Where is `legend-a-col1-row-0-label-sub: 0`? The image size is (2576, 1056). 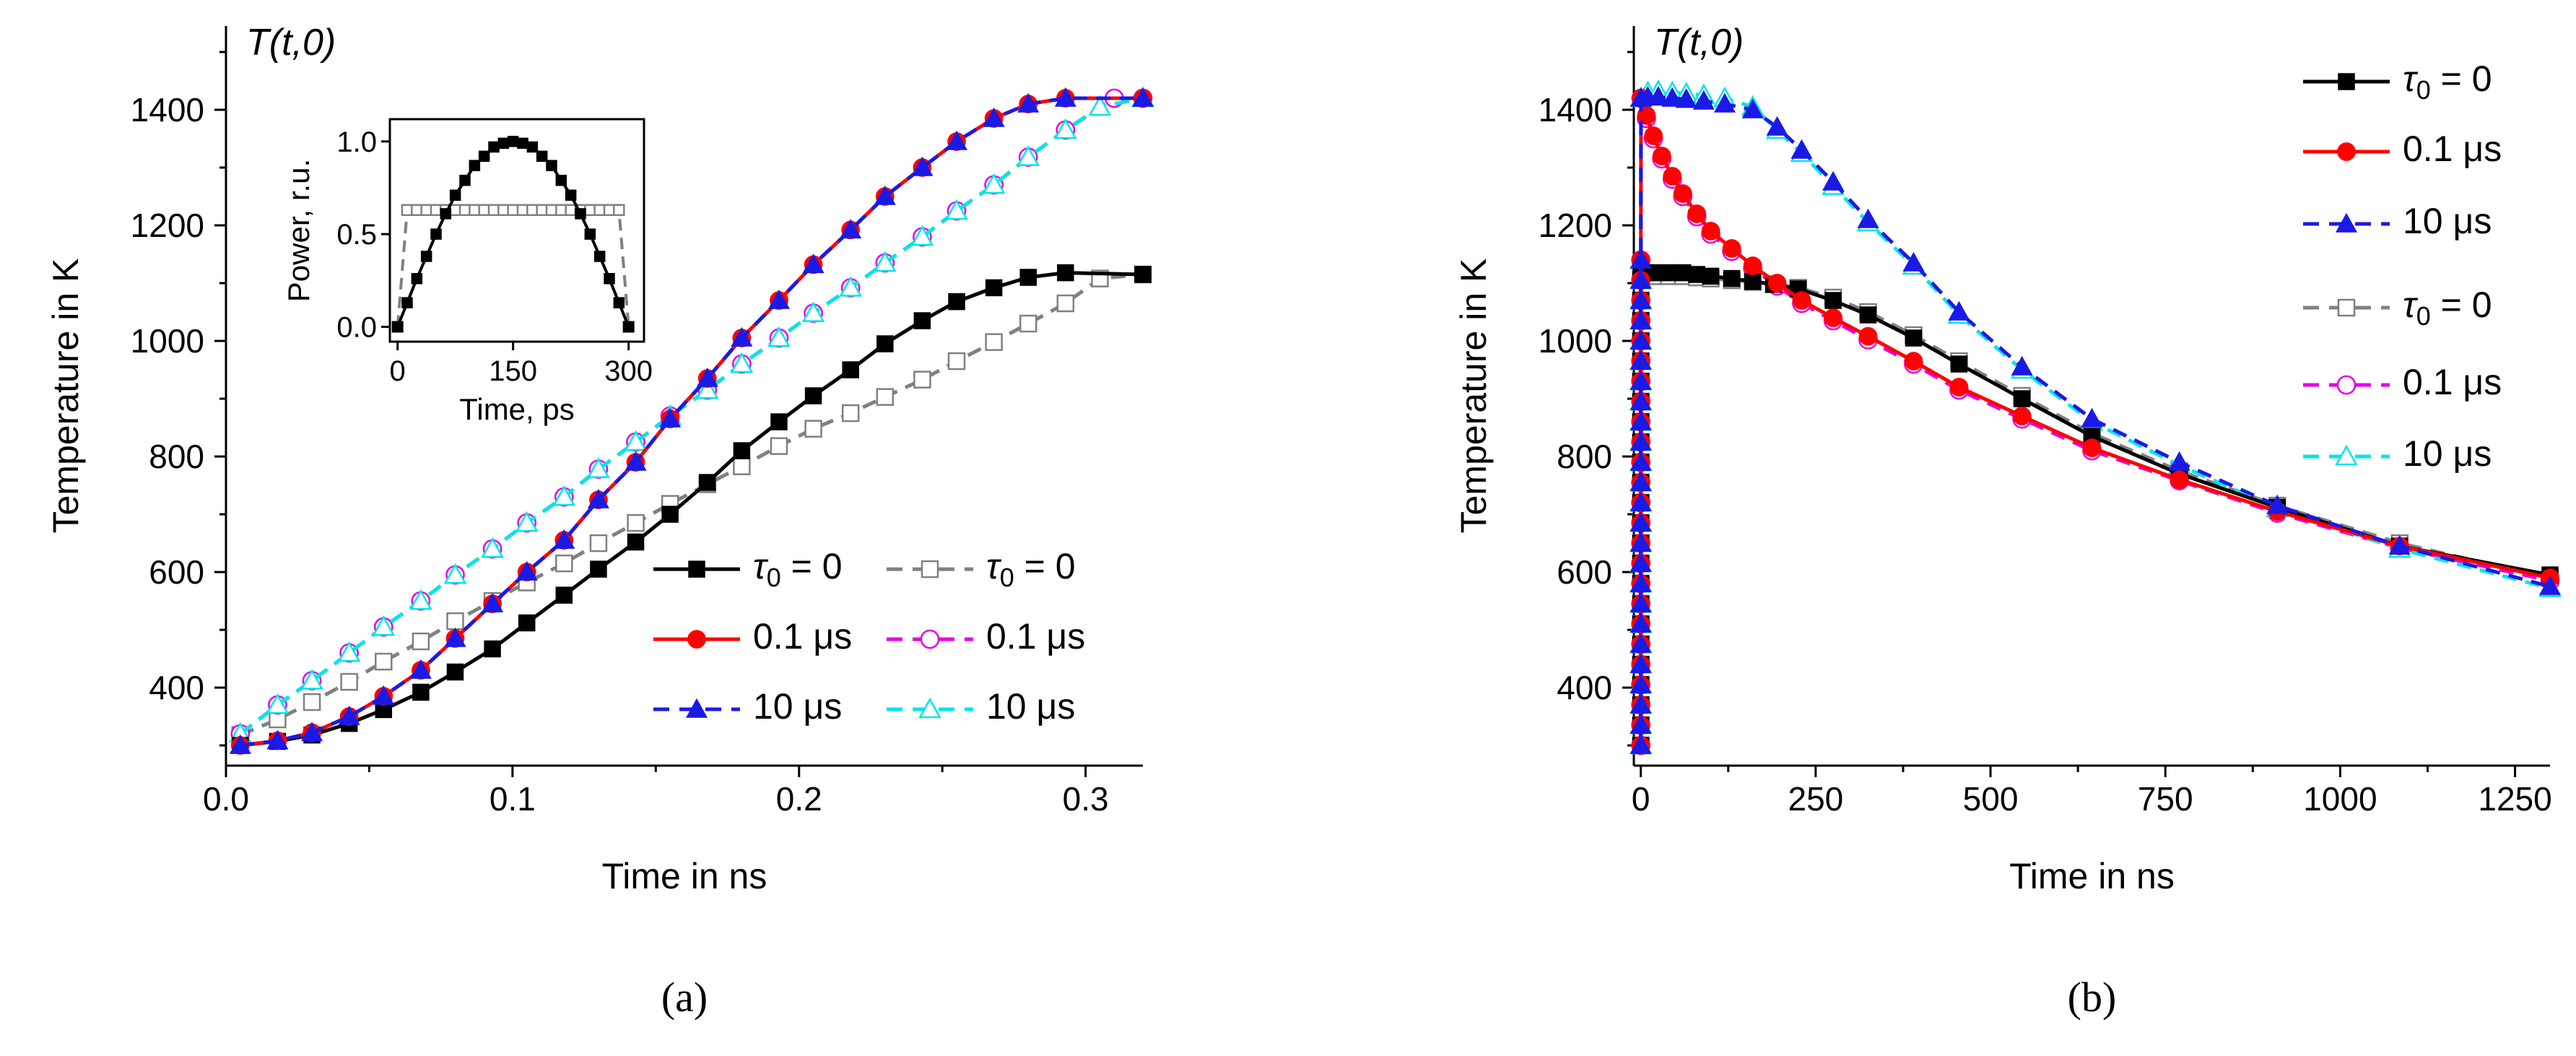
legend-a-col1-row-0-label-sub: 0 is located at coordinates (774, 577).